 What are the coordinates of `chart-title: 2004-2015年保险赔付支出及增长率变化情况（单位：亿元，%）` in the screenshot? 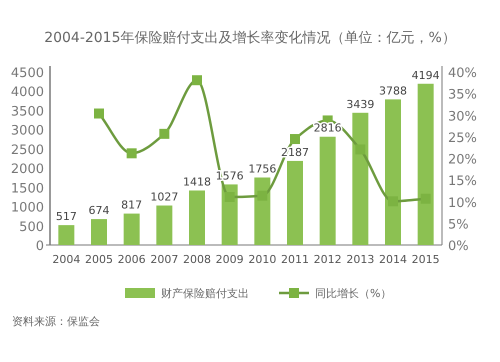 It's located at (250, 38).